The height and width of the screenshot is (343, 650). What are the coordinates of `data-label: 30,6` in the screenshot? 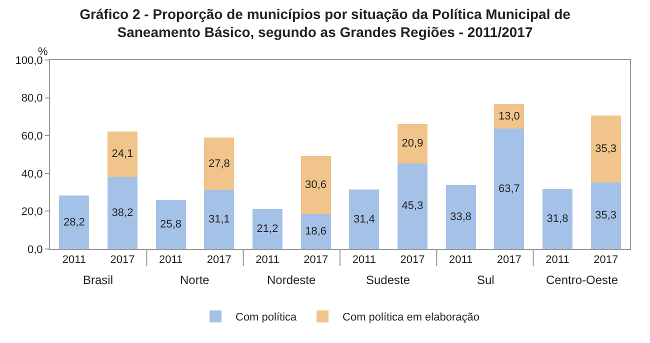 It's located at (316, 184).